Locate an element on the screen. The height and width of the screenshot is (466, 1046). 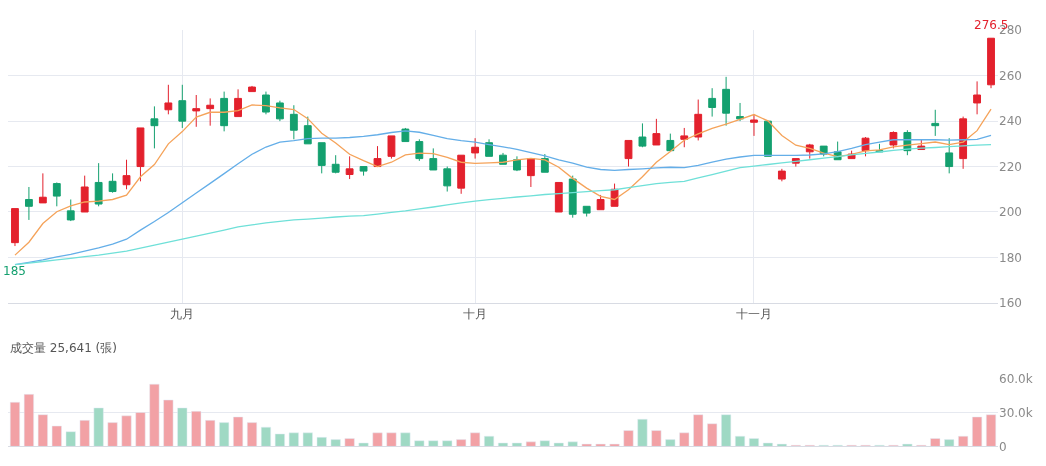
y-tick-label: 180 is located at coordinates (1010, 257).